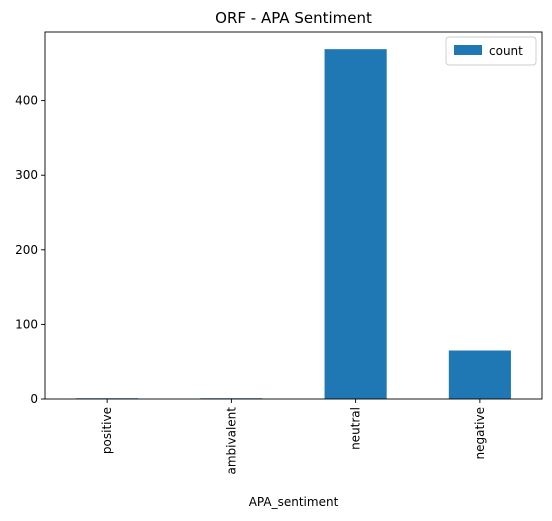 This screenshot has height=521, width=552. I want to click on bar-neutral, so click(355, 224).